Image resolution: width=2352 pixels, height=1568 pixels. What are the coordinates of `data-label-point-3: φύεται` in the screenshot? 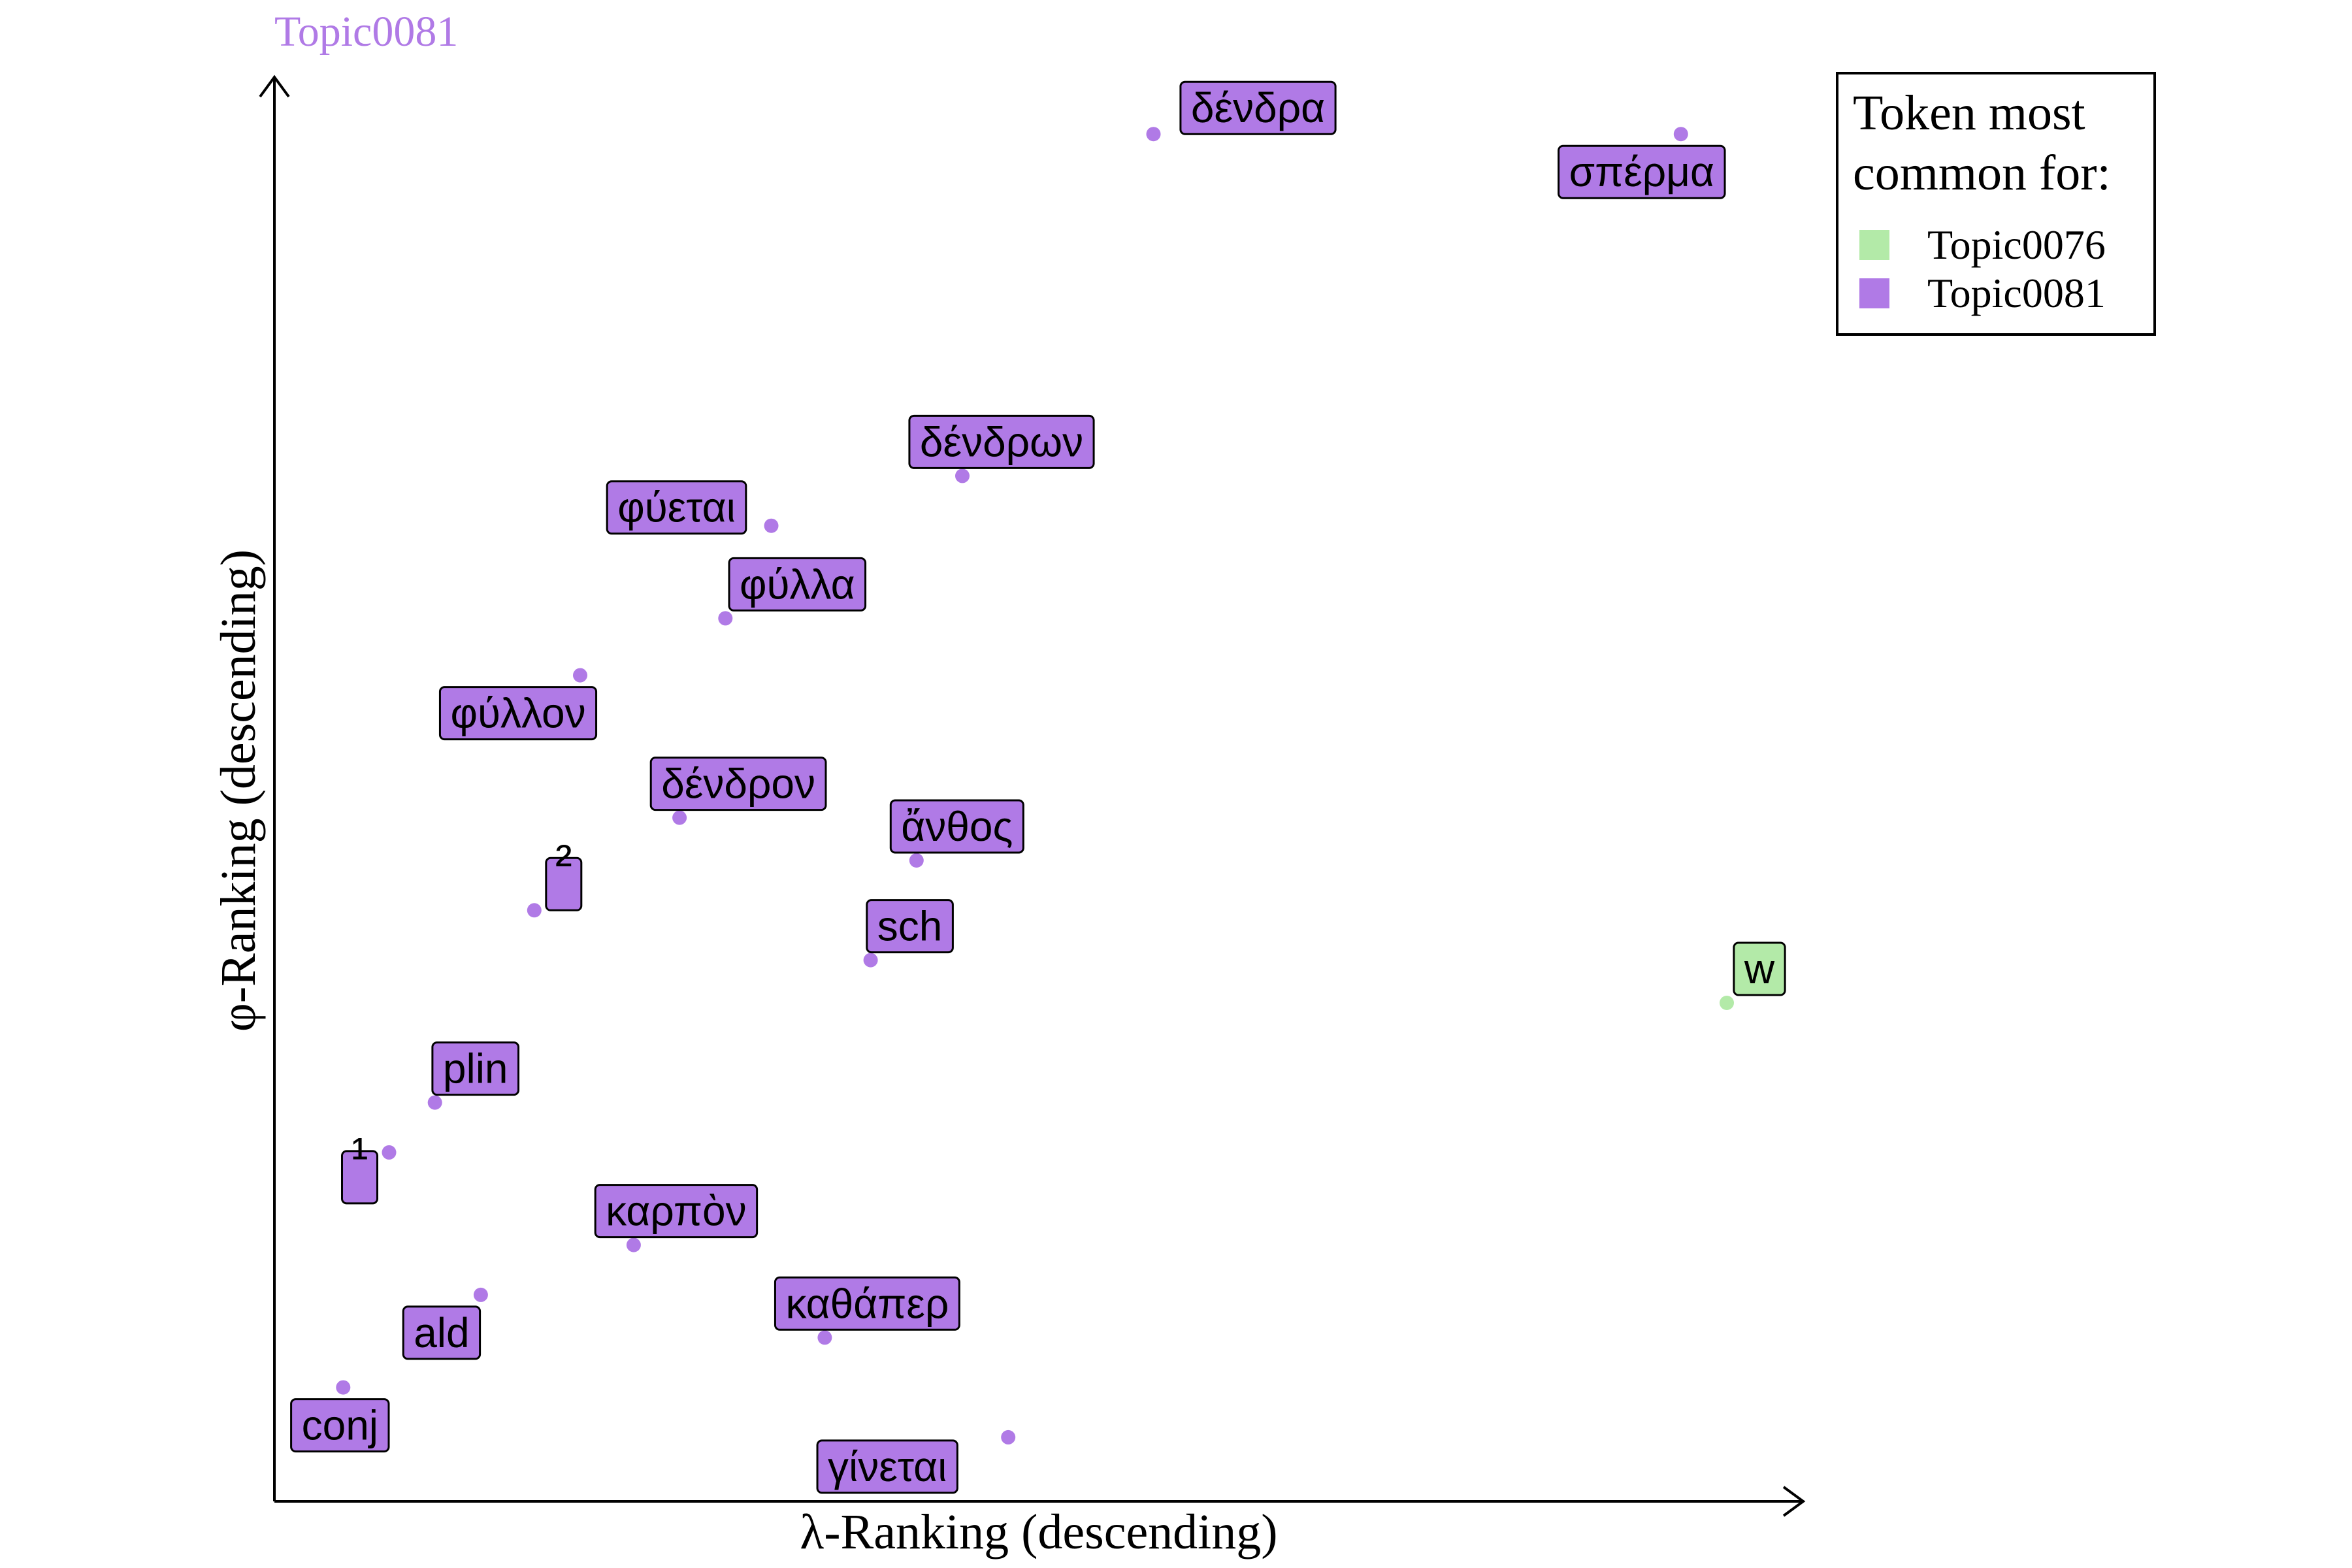 It's located at (676, 507).